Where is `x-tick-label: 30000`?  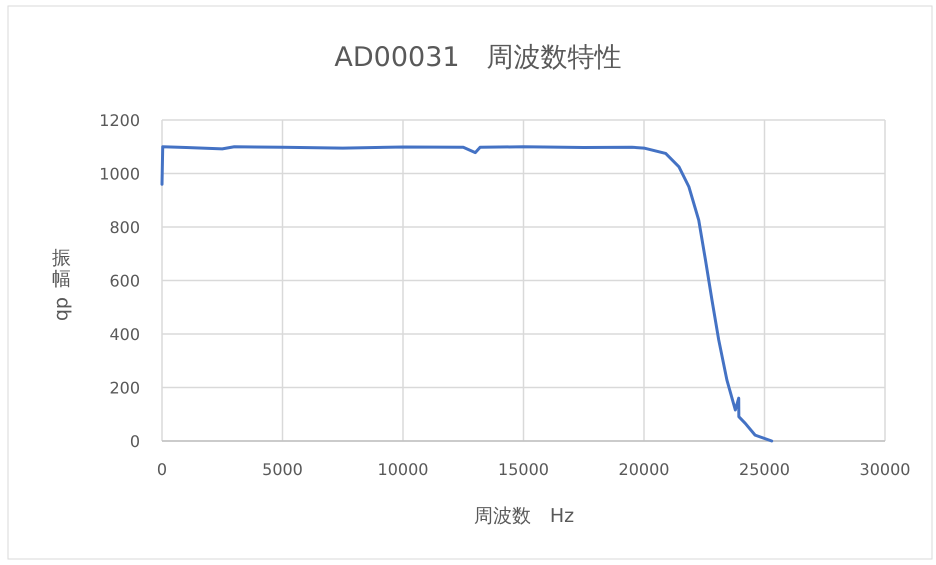
x-tick-label: 30000 is located at coordinates (885, 469).